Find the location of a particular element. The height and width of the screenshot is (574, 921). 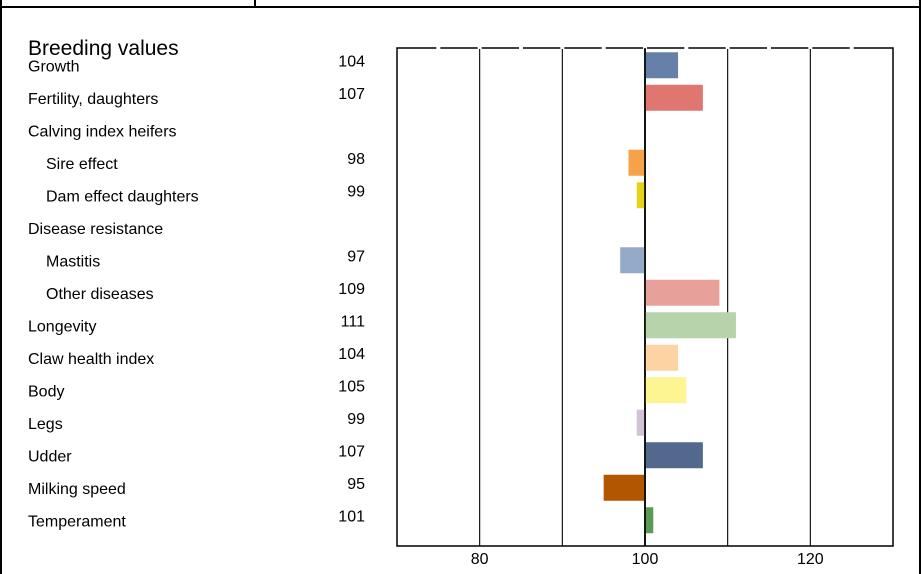

bar-fertility-daughters is located at coordinates (674, 97).